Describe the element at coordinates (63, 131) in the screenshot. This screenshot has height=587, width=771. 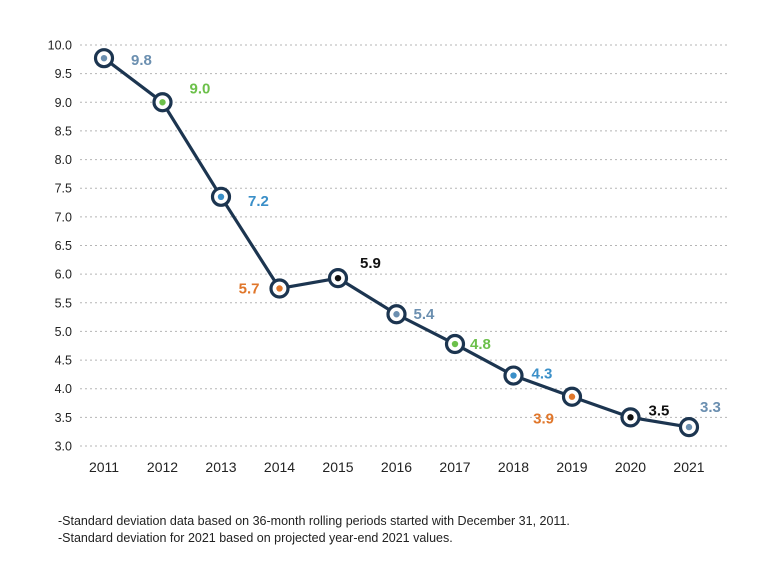
I see `y-tick-label: 8.5` at that location.